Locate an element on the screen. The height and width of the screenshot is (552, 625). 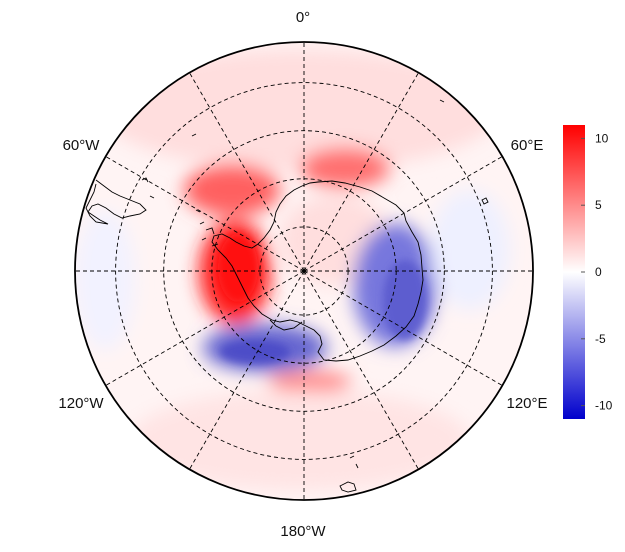
field-dml-warm is located at coordinates (345, 168).